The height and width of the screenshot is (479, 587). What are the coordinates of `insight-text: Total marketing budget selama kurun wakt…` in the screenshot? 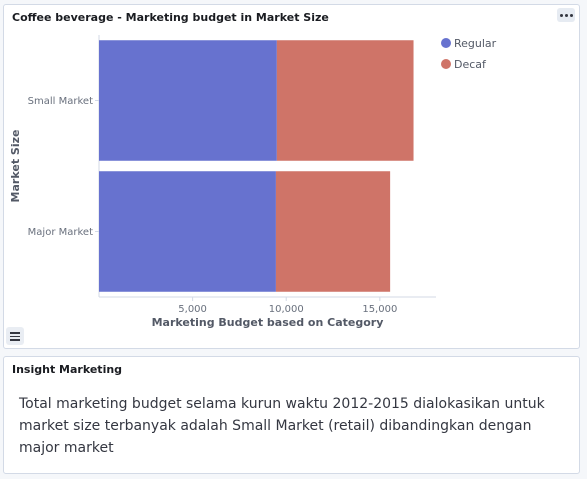 It's located at (282, 426).